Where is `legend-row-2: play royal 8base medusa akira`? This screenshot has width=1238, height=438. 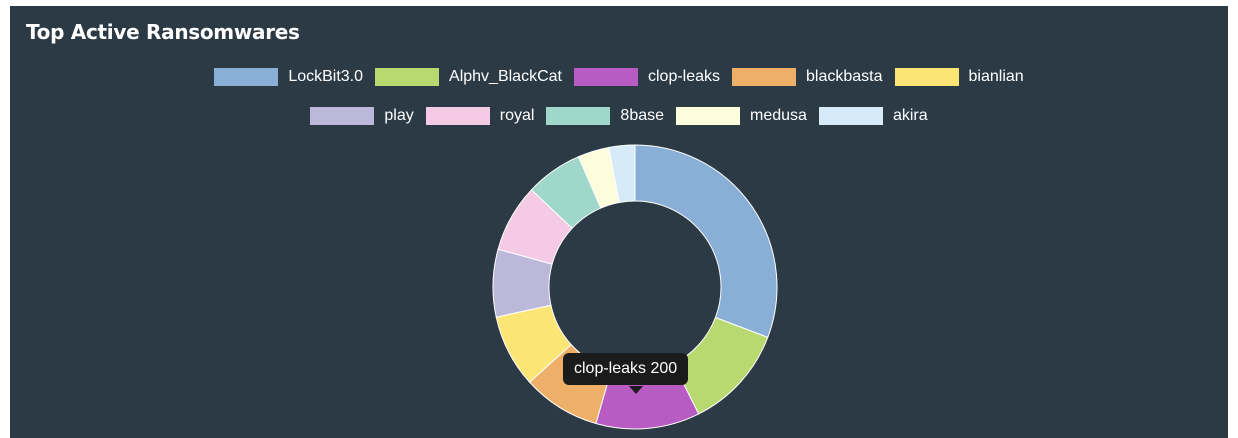
legend-row-2: play royal 8base medusa akira is located at coordinates (619, 116).